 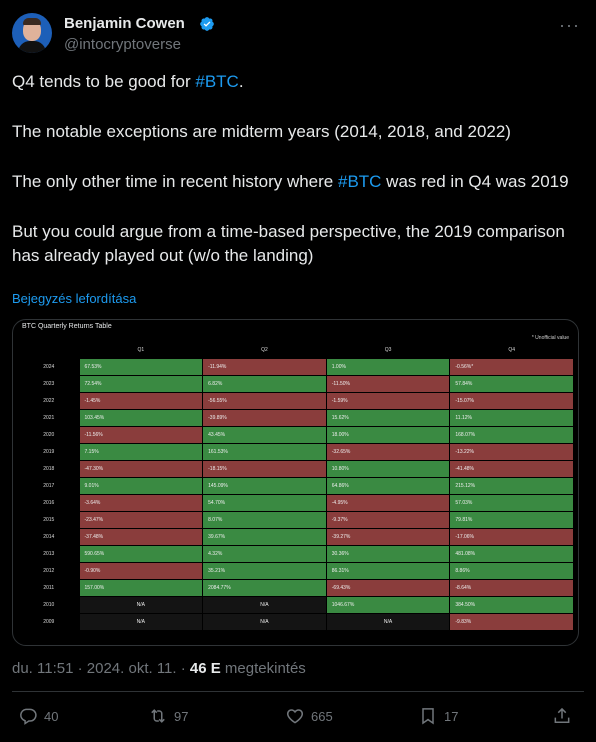 I want to click on chart-title: BTC Quarterly Returns Table, so click(x=67, y=326).